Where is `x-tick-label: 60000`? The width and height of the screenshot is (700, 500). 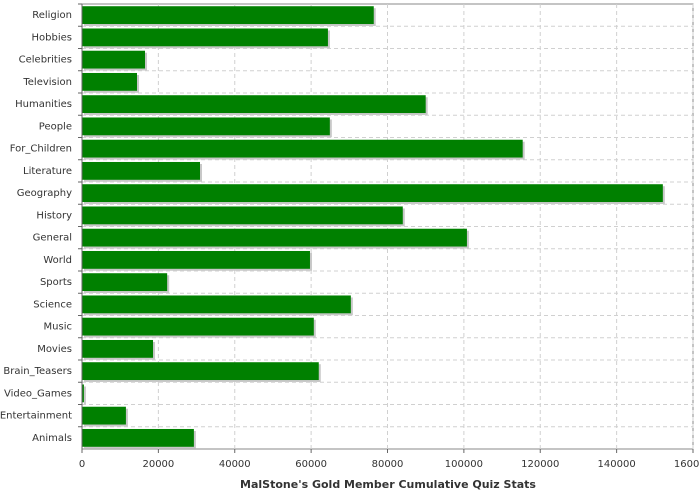 x-tick-label: 60000 is located at coordinates (311, 464).